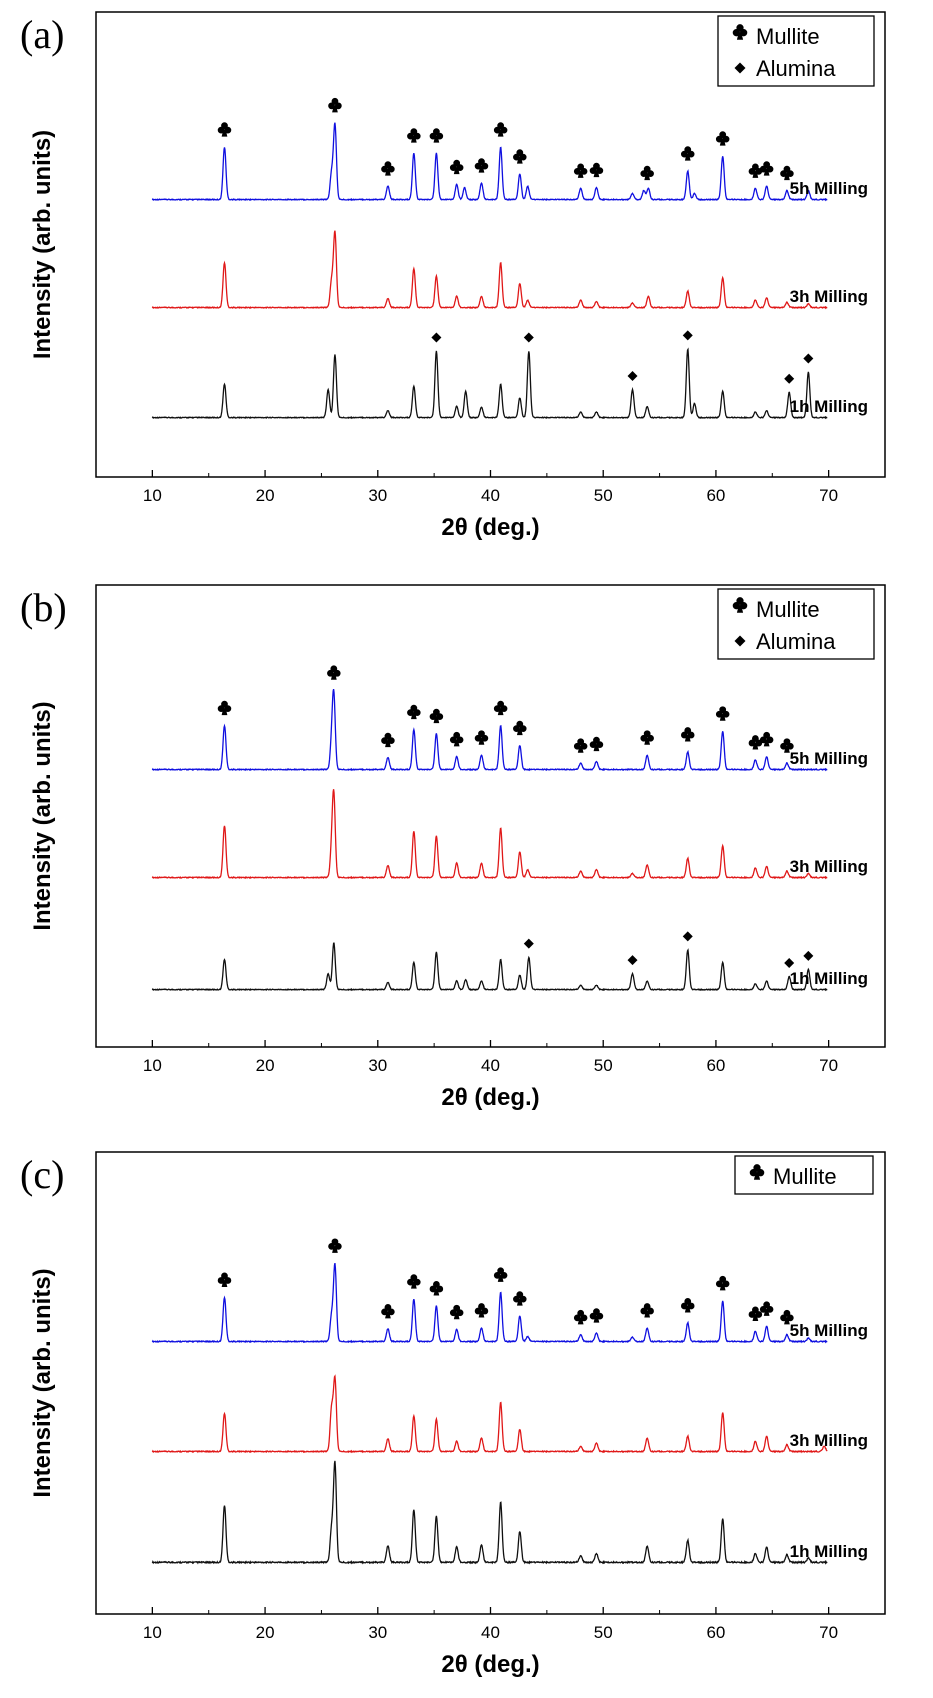 The height and width of the screenshot is (1698, 933). Describe the element at coordinates (43, 607) in the screenshot. I see `panel-label: (b)` at that location.